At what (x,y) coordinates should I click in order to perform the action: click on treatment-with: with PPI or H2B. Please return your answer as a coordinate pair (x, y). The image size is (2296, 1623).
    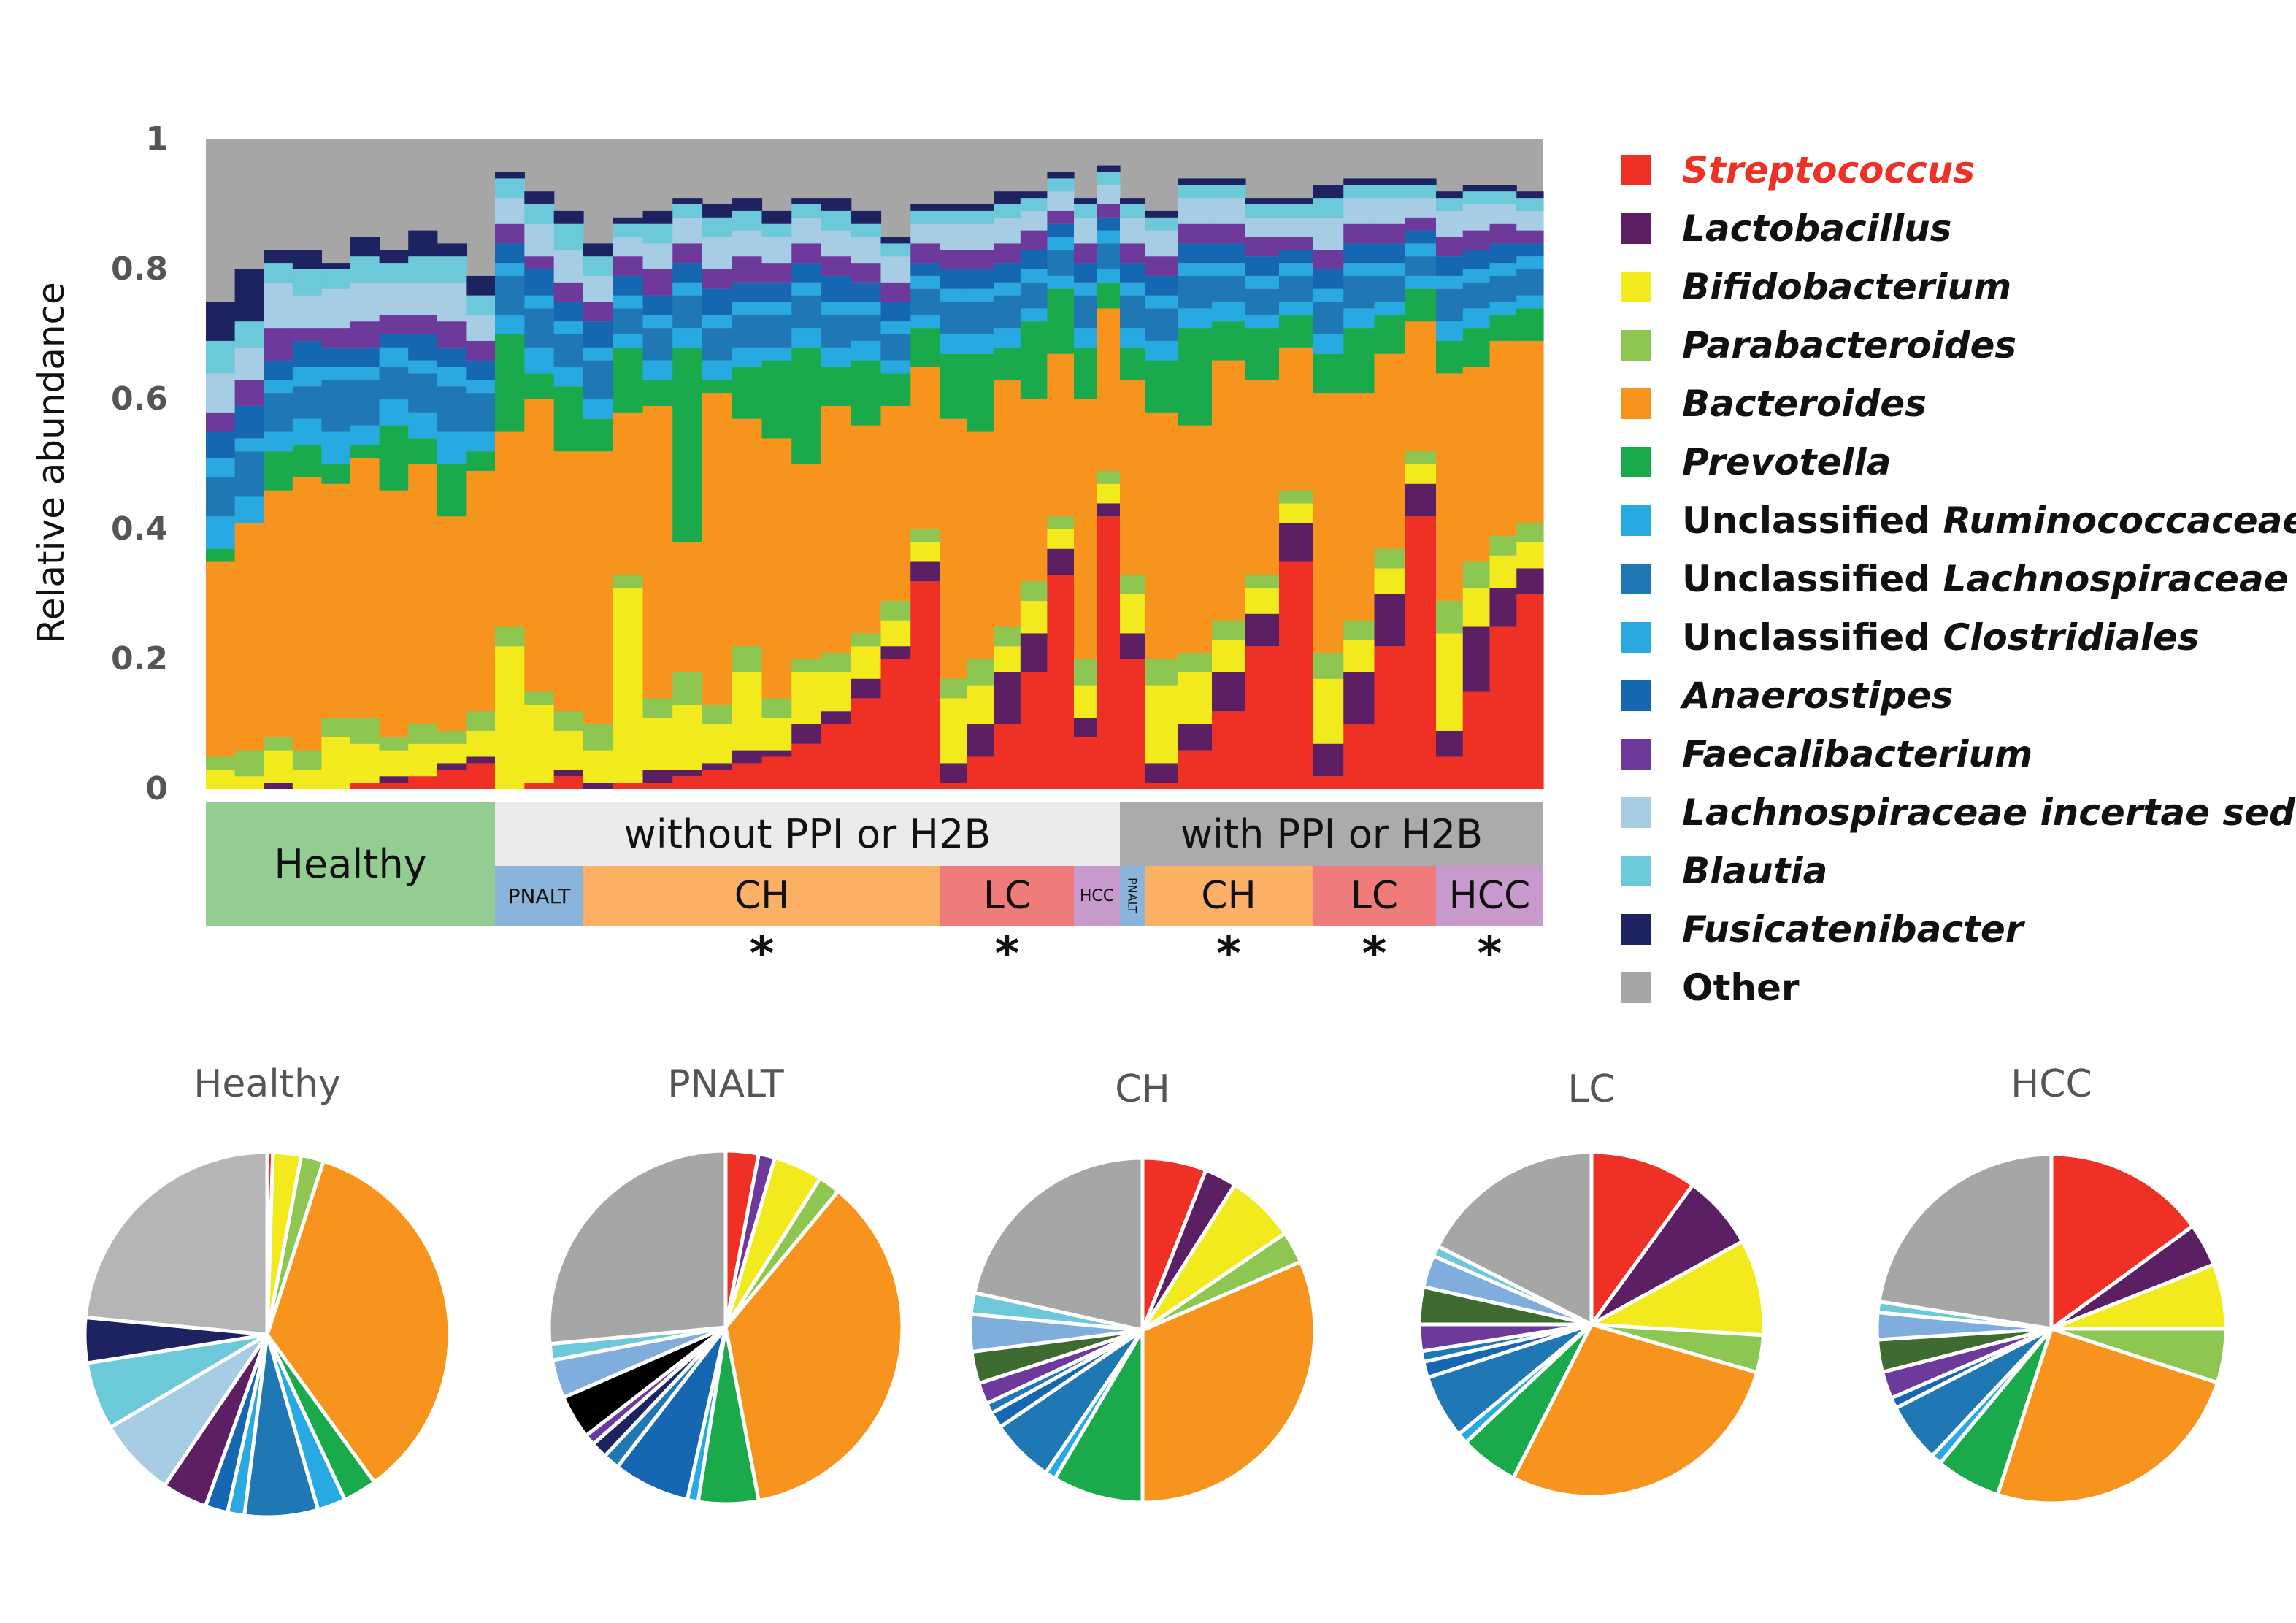
    Looking at the image, I should click on (1331, 834).